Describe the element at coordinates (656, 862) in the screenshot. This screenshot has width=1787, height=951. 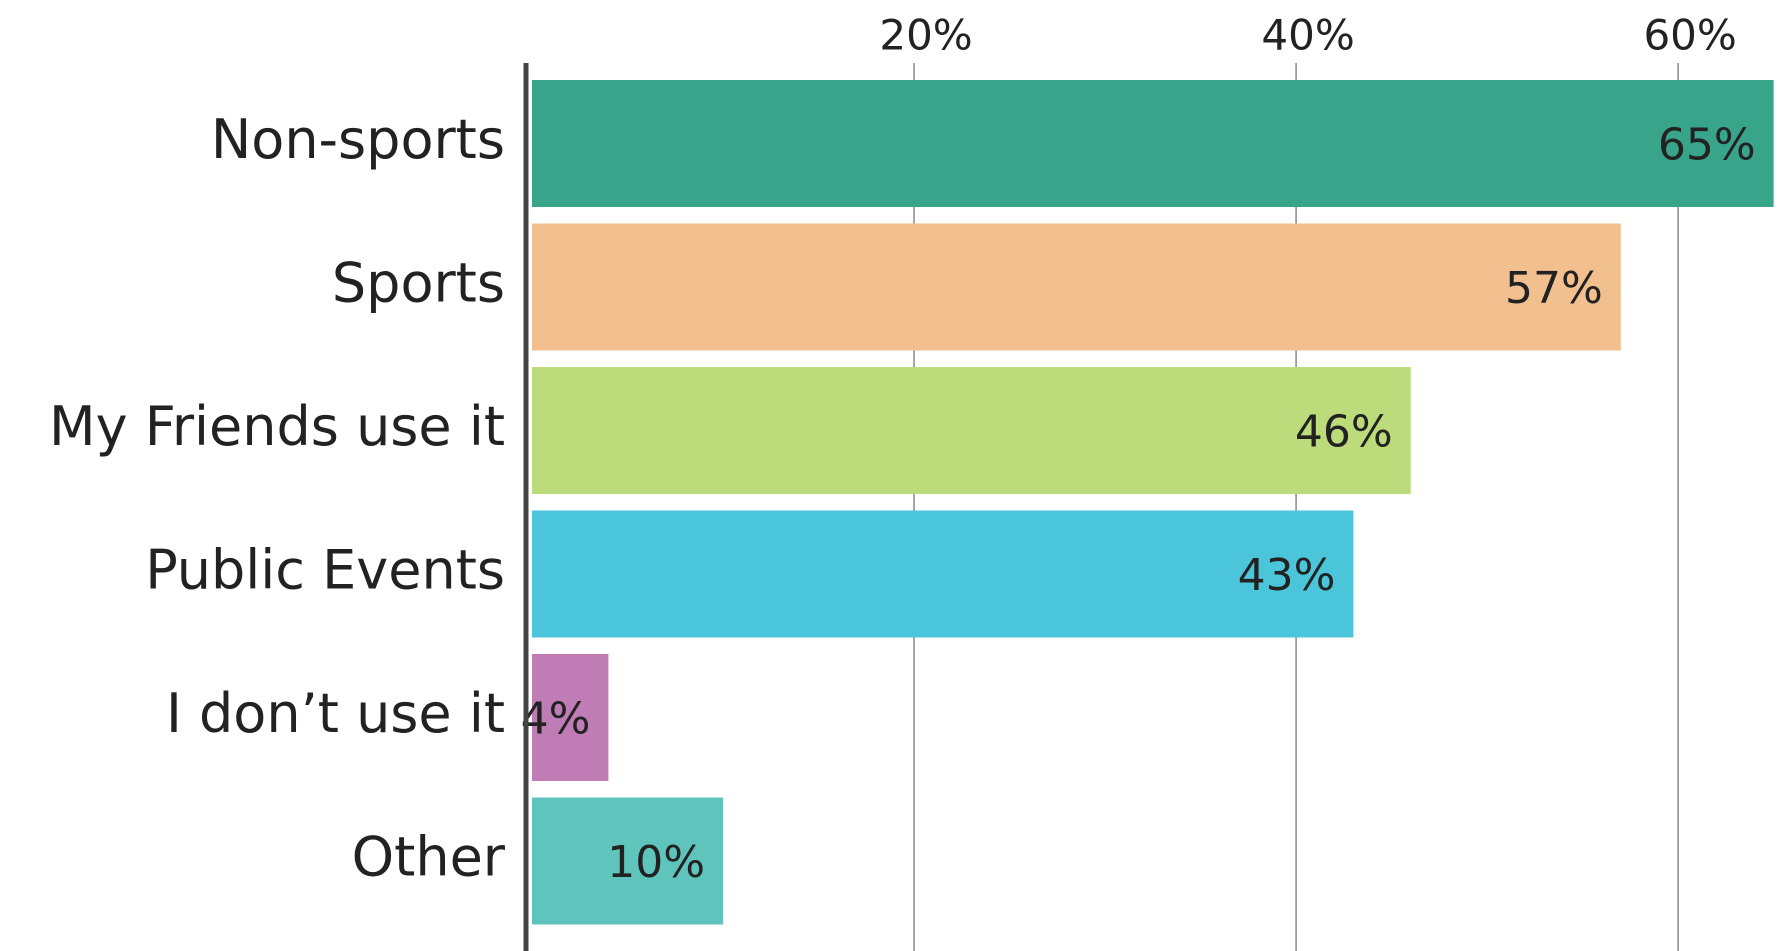
I see `value-label: 10%` at that location.